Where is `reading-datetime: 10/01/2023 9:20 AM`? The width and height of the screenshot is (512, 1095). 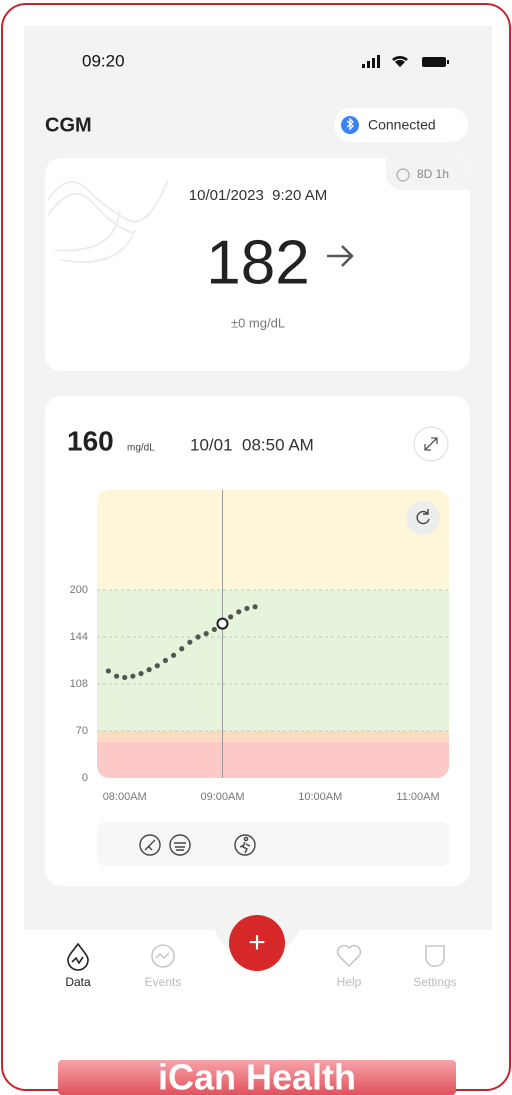 reading-datetime: 10/01/2023 9:20 AM is located at coordinates (258, 195).